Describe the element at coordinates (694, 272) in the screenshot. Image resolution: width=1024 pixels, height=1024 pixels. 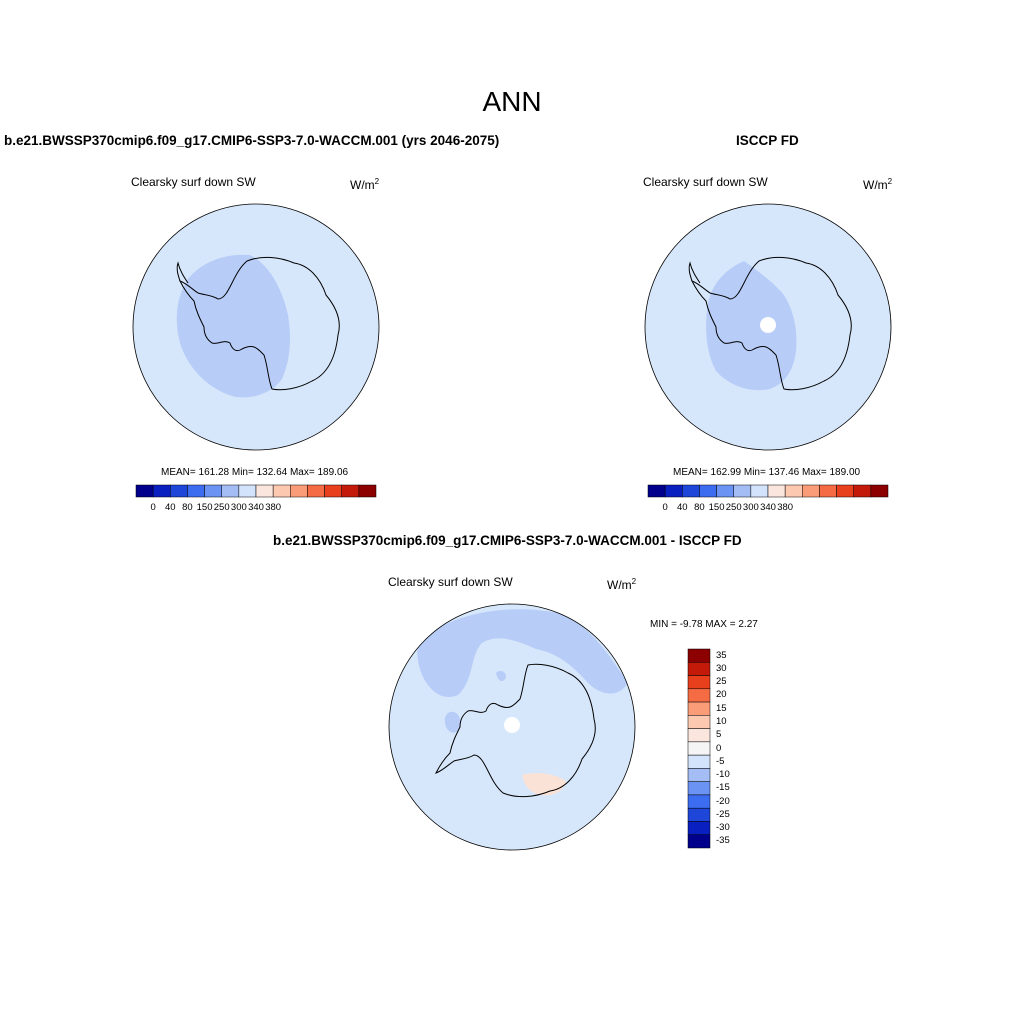
I see `panel-2-peninsula-coast` at that location.